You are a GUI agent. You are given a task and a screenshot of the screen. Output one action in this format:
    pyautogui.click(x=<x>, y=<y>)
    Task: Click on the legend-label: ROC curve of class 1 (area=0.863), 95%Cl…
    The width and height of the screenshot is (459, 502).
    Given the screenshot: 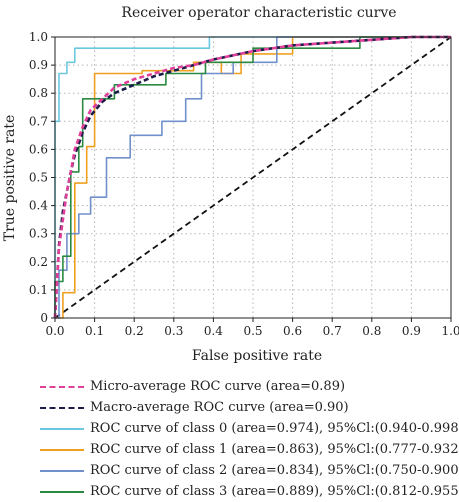 What is the action you would take?
    pyautogui.click(x=274, y=449)
    